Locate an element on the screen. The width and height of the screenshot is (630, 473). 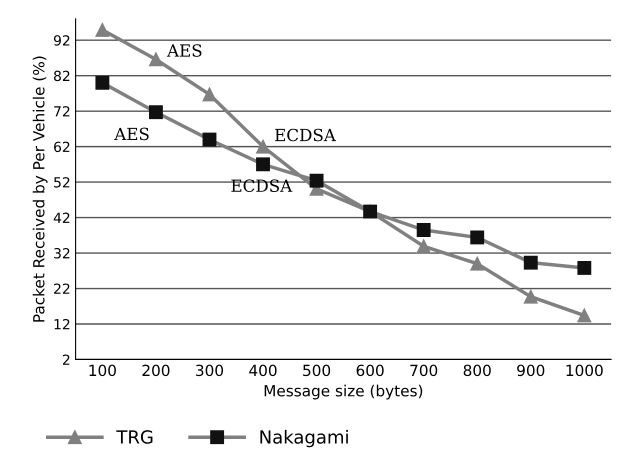
y-tick-label: 52 is located at coordinates (62, 182).